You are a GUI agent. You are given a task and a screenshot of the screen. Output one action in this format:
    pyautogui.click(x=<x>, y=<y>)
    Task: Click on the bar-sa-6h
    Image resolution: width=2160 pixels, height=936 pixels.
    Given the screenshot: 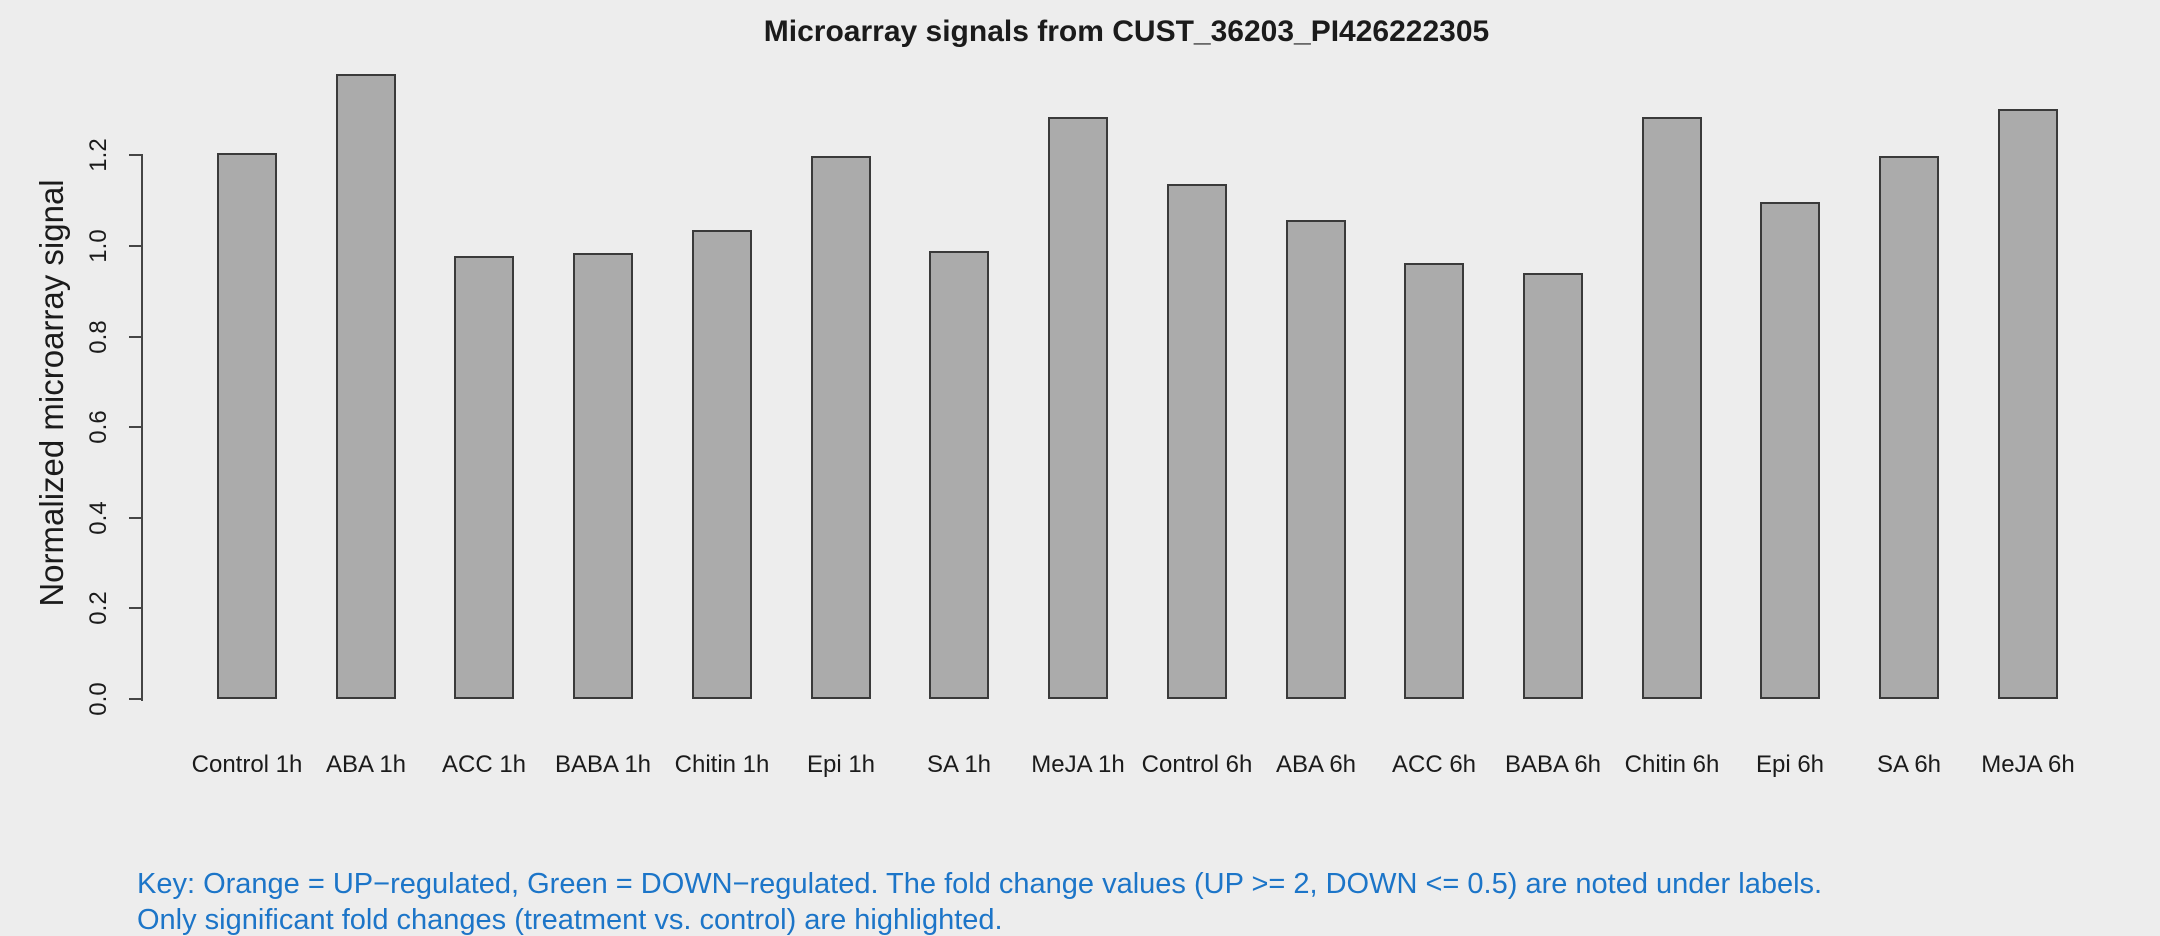 What is the action you would take?
    pyautogui.click(x=1909, y=427)
    